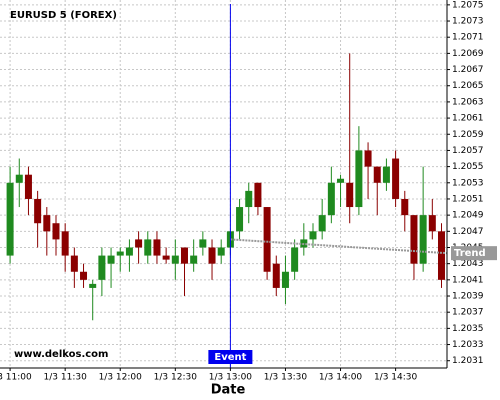 The height and width of the screenshot is (400, 500). What do you see at coordinates (228, 390) in the screenshot?
I see `x-axis-title: Date` at bounding box center [228, 390].